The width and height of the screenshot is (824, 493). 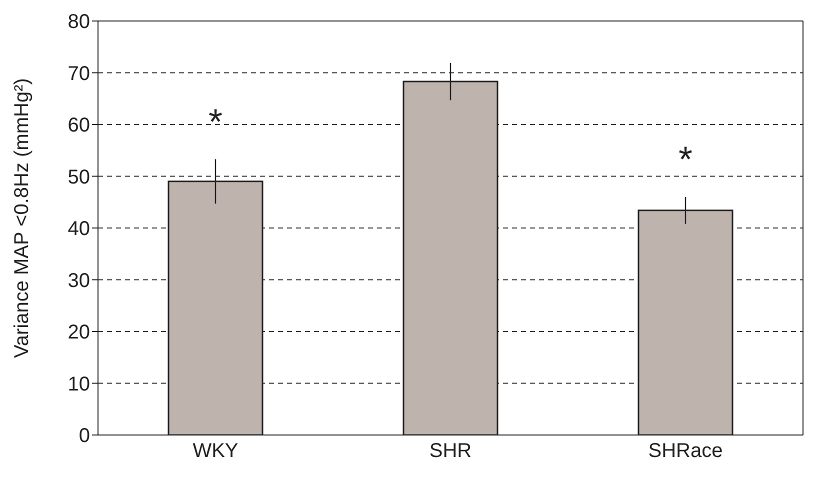 I want to click on y-tick-label: 30, so click(x=79, y=281).